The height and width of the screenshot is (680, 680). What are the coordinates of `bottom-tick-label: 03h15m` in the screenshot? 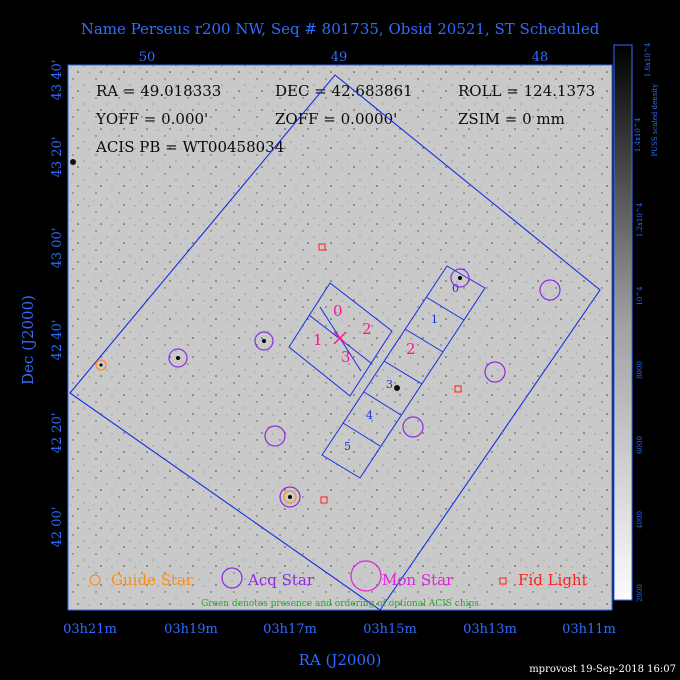 It's located at (390, 629).